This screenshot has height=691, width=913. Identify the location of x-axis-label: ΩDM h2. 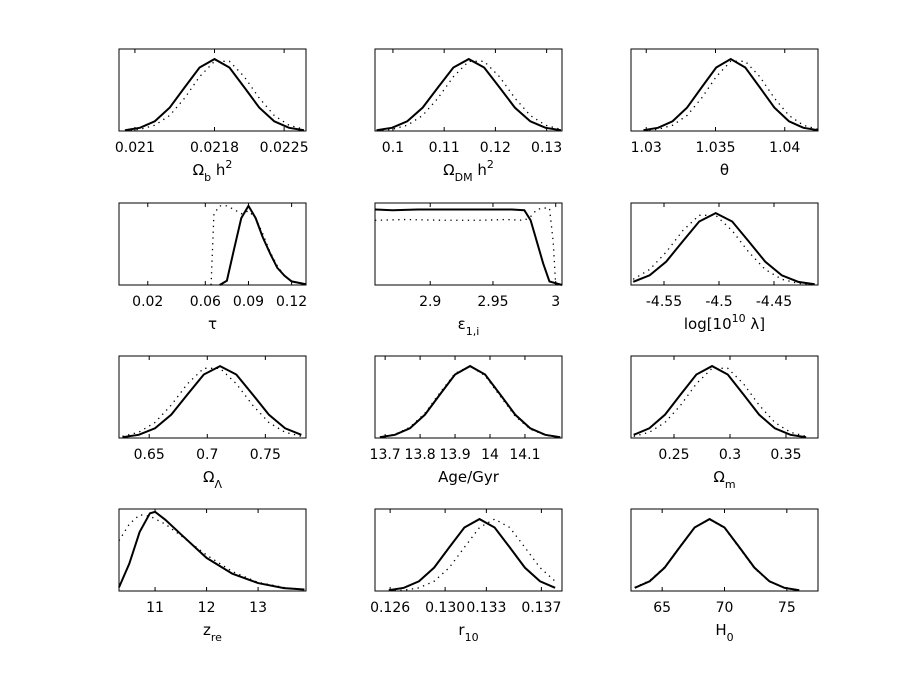
(468, 171).